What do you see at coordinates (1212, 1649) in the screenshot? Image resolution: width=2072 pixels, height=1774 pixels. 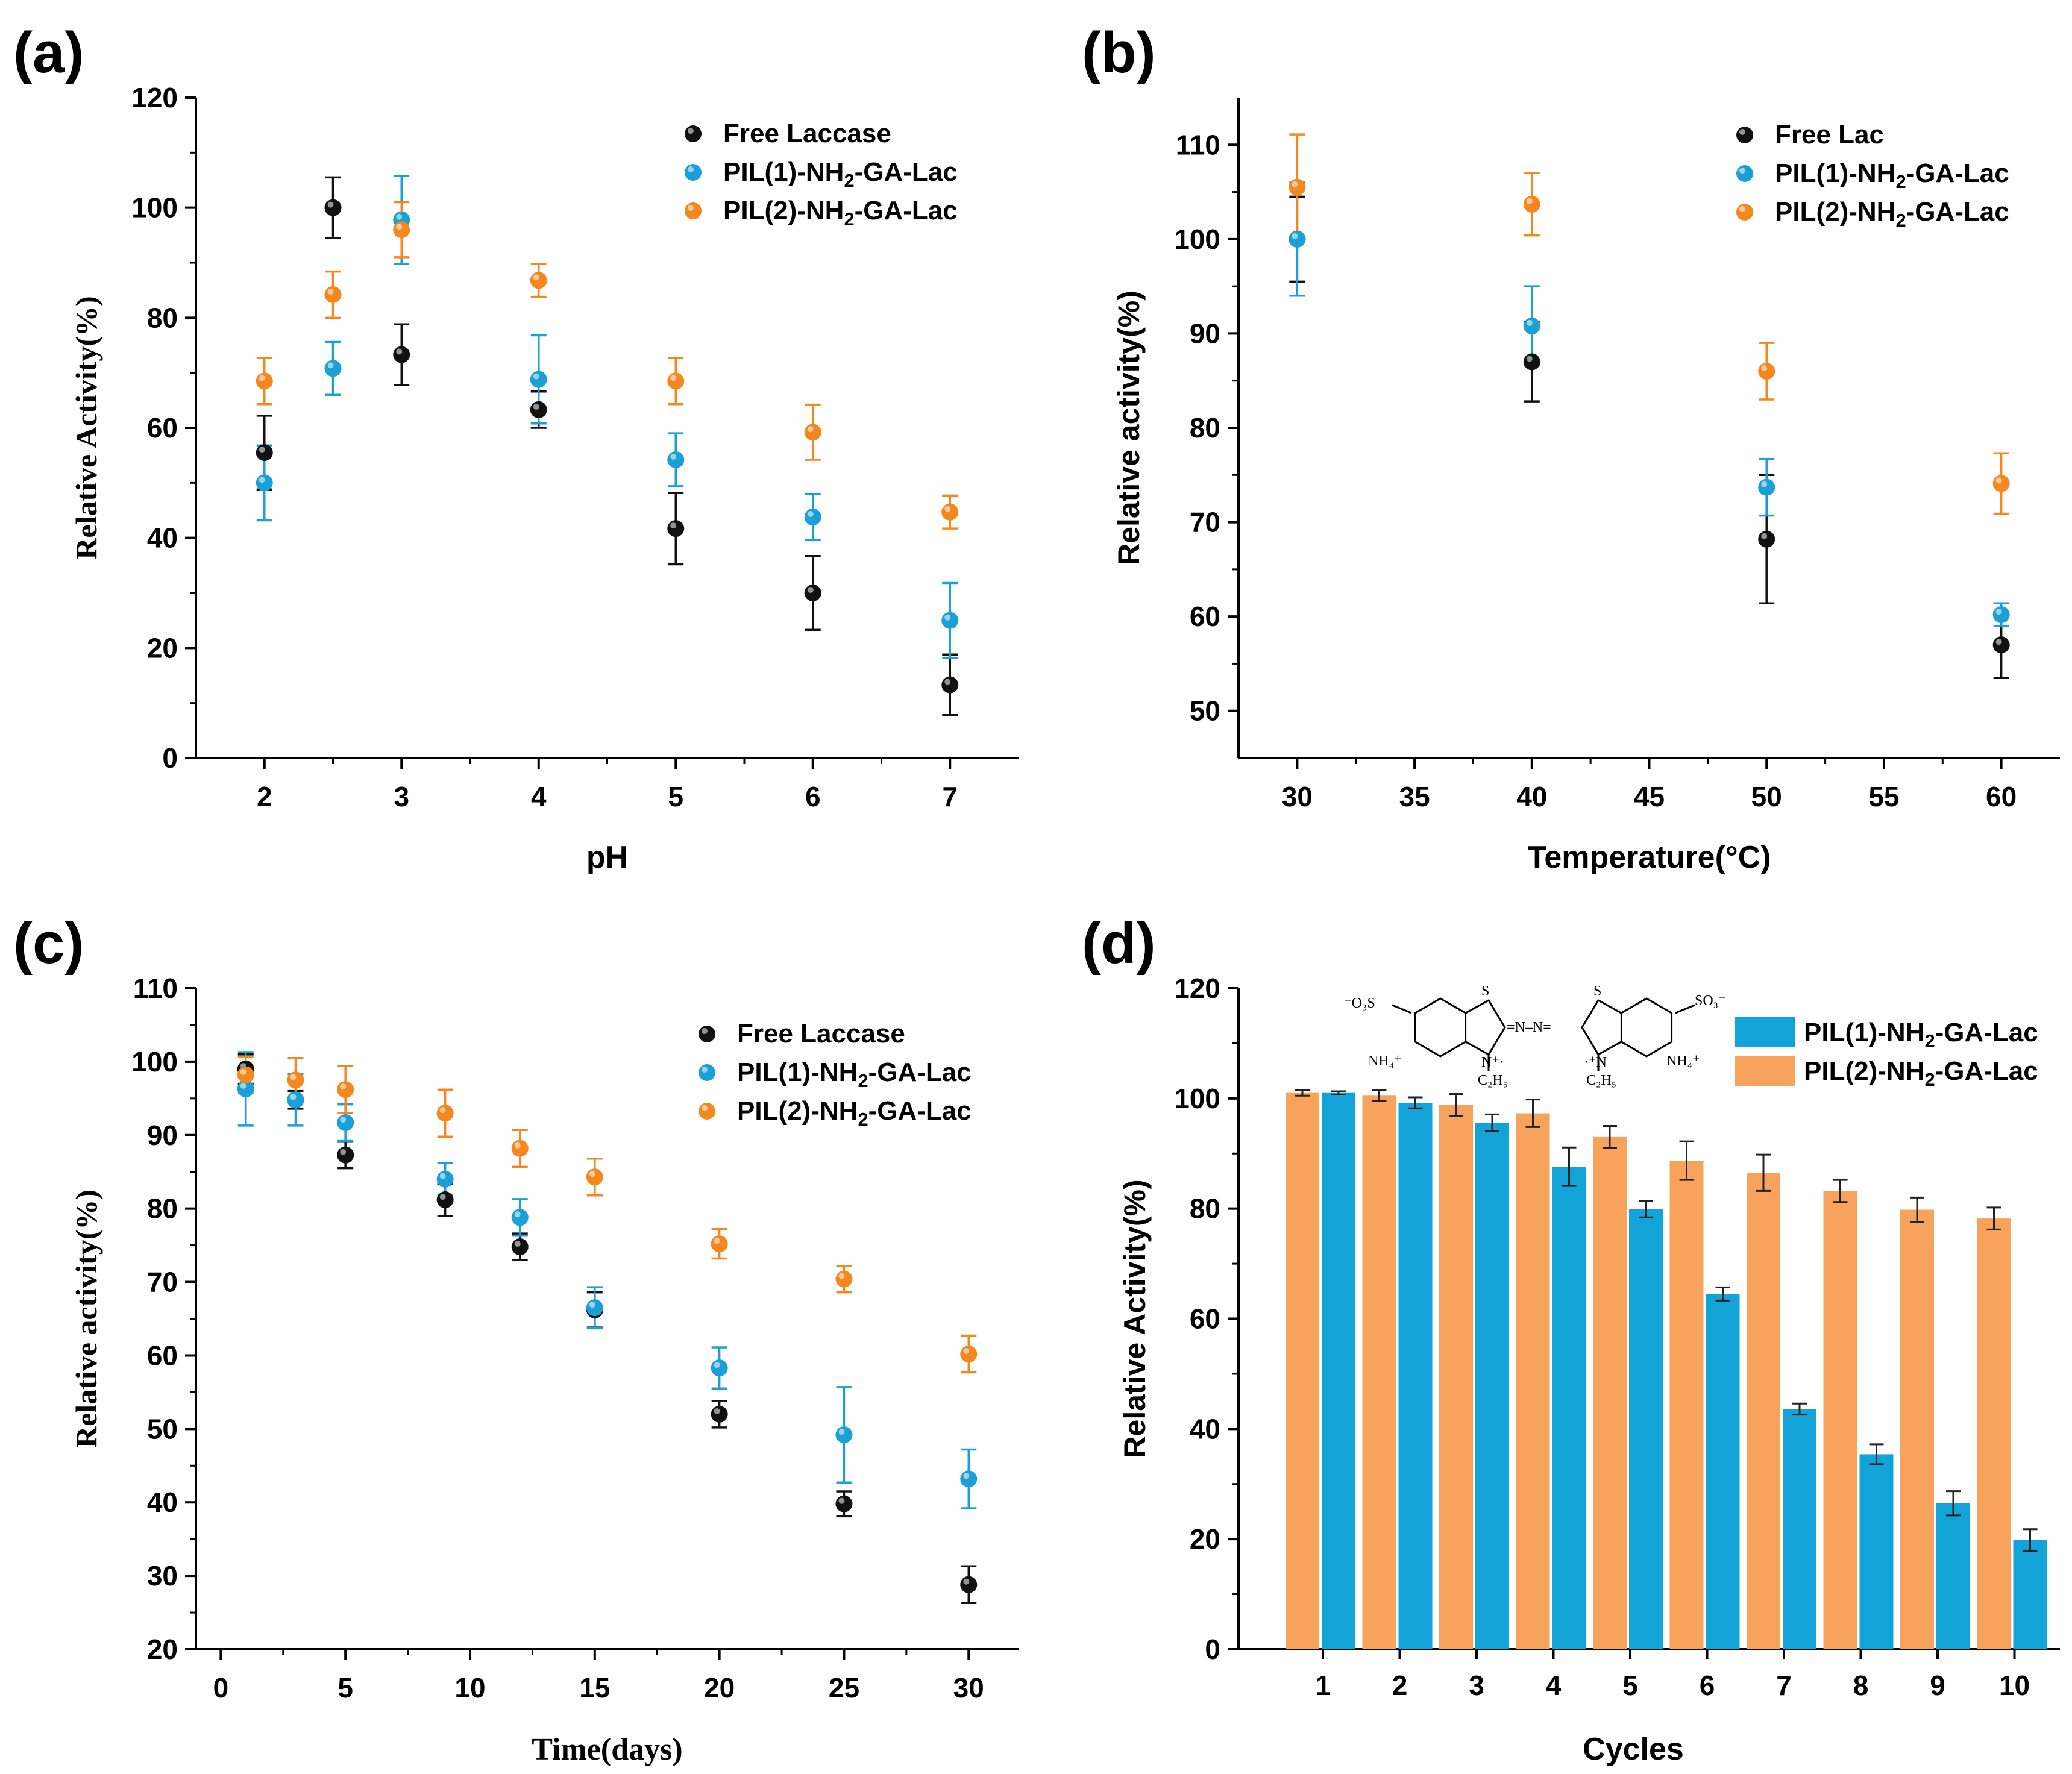 I see `y-tick-label: 0` at bounding box center [1212, 1649].